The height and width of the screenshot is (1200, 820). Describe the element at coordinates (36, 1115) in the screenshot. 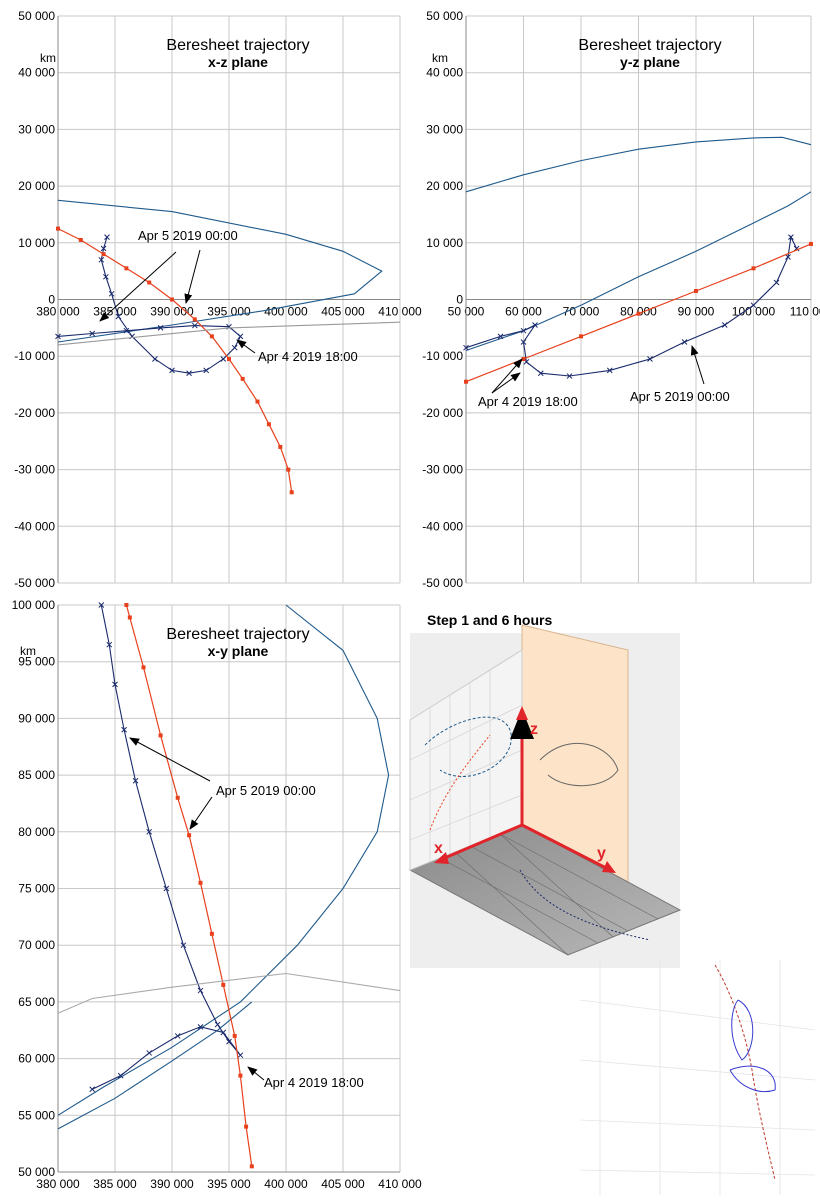

I see `y-tick-label: 55 000` at that location.